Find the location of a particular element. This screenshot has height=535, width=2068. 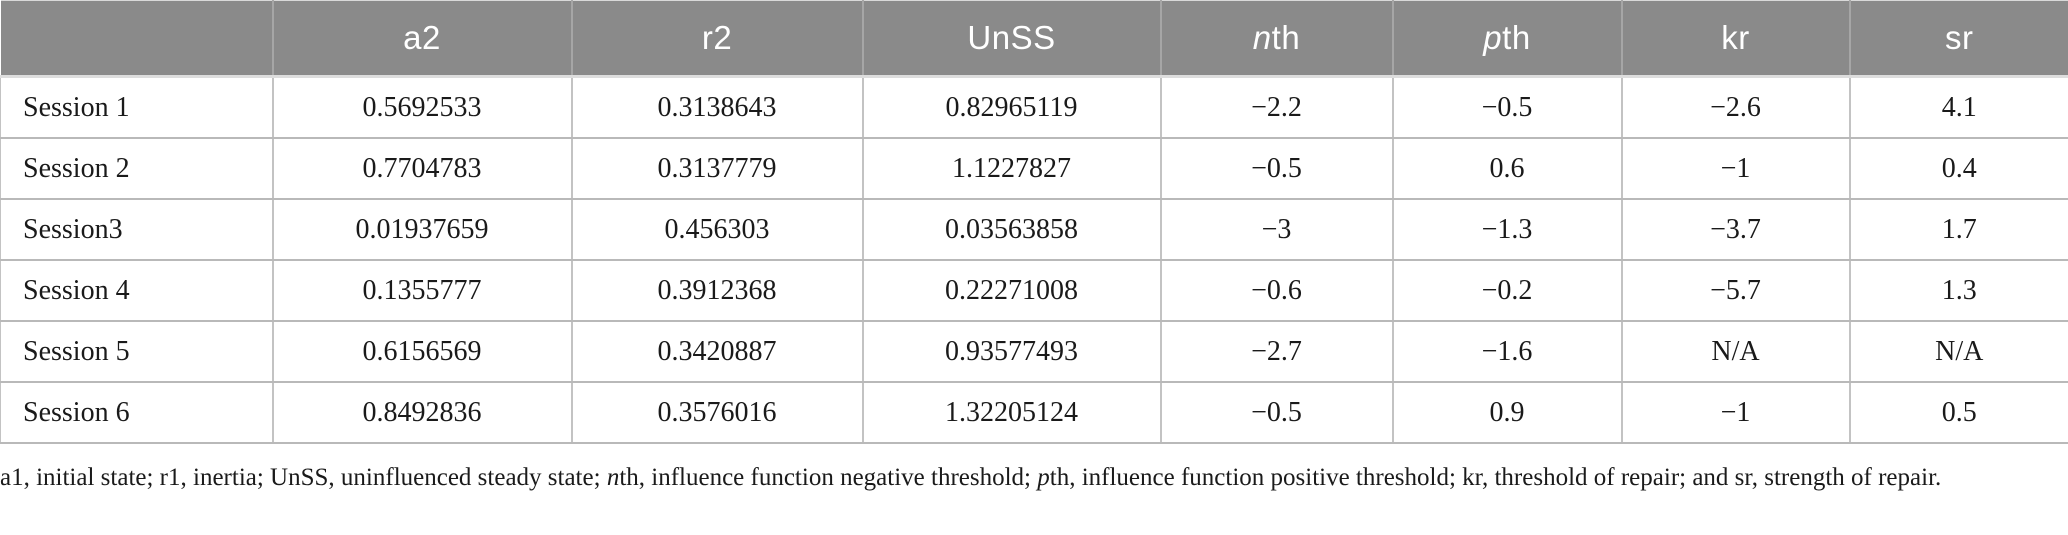

cell-a2: 0.7704783 is located at coordinates (422, 169).